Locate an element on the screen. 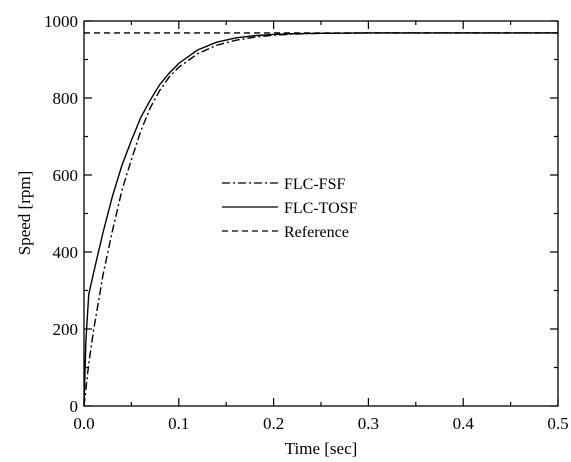 The height and width of the screenshot is (462, 571). x-tick-label: 0.2 is located at coordinates (273, 423).